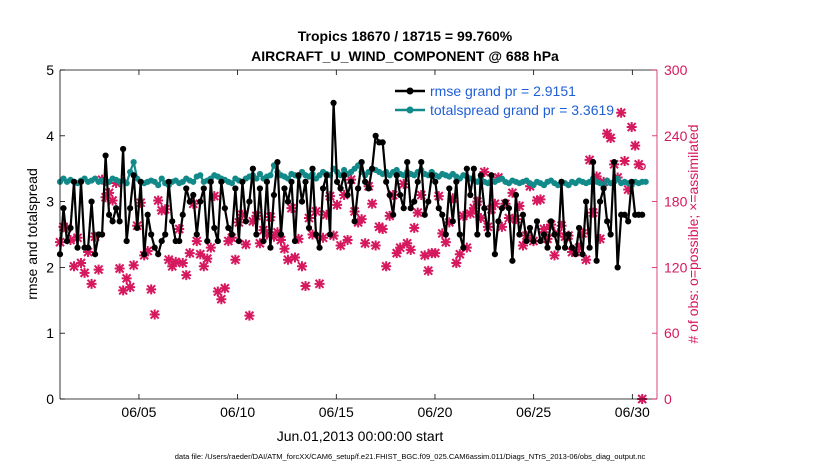 The image size is (830, 470). Describe the element at coordinates (632, 412) in the screenshot. I see `x-tick-label: 06/30` at that location.